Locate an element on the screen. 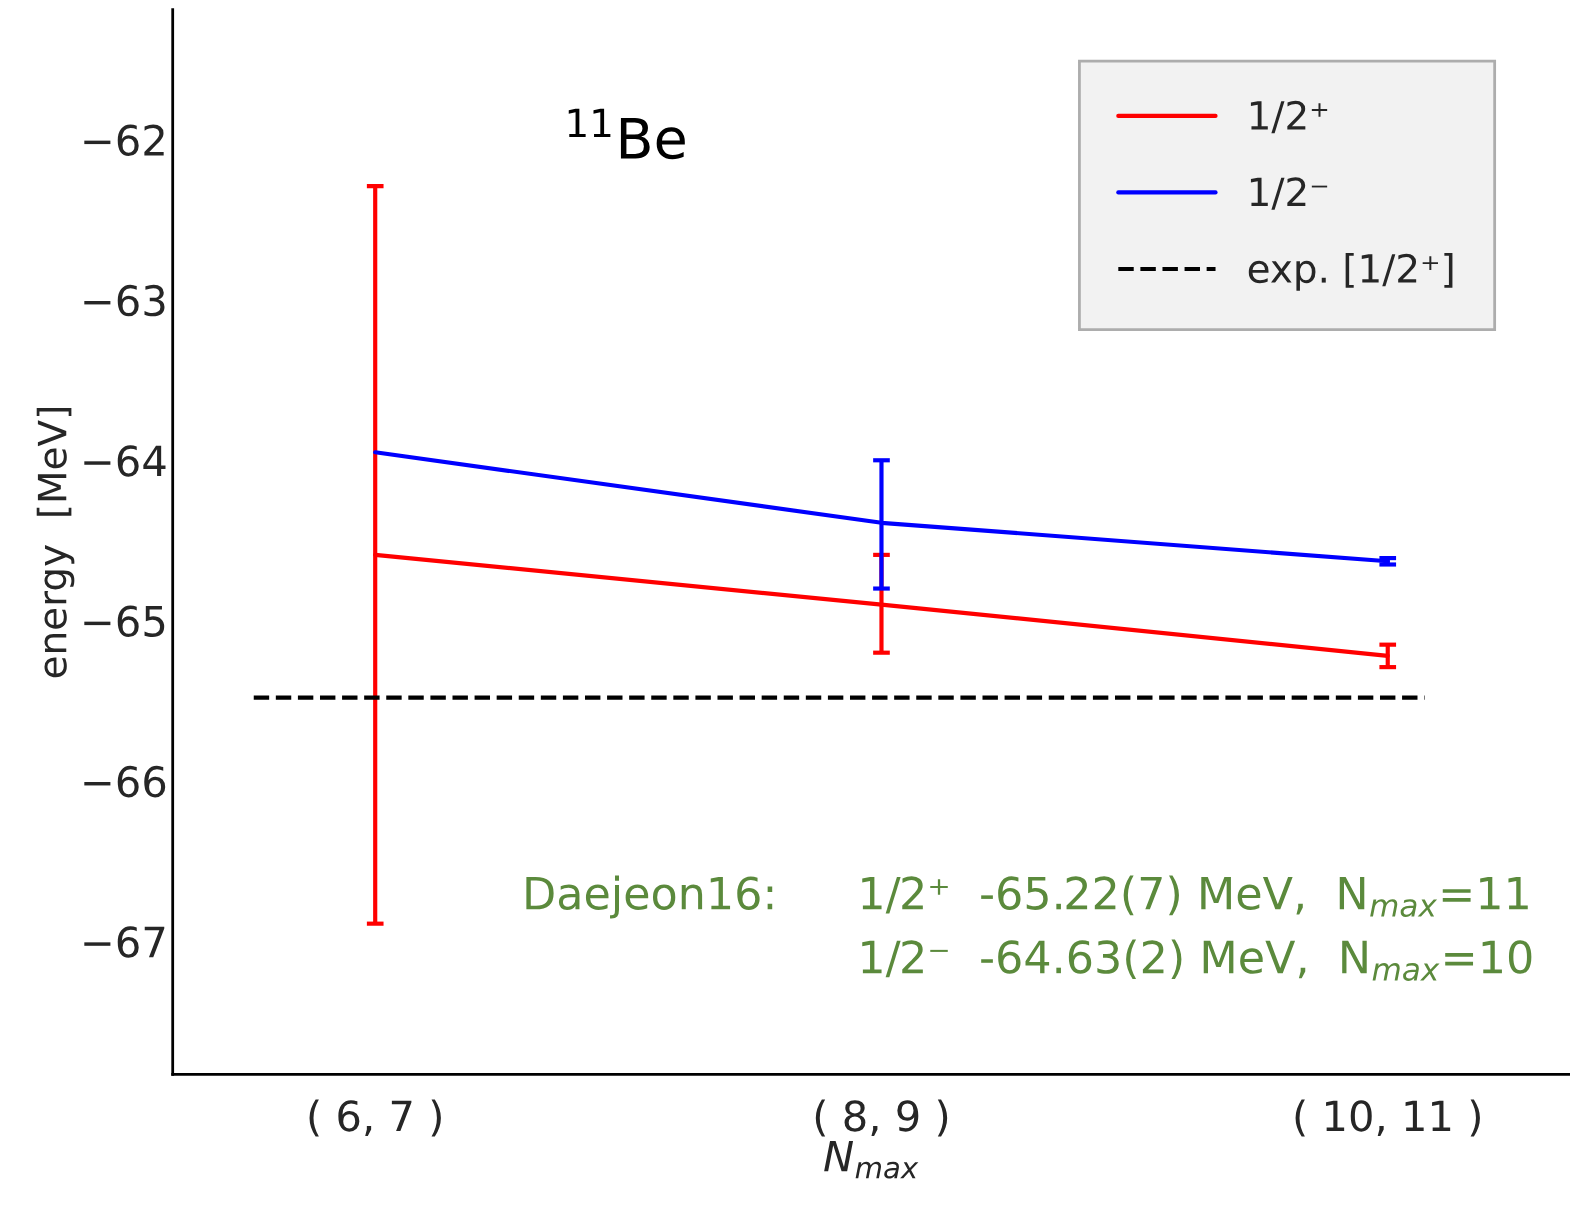 The height and width of the screenshot is (1214, 1570). legend-label: exp. [1/2⁺] is located at coordinates (1350, 272).